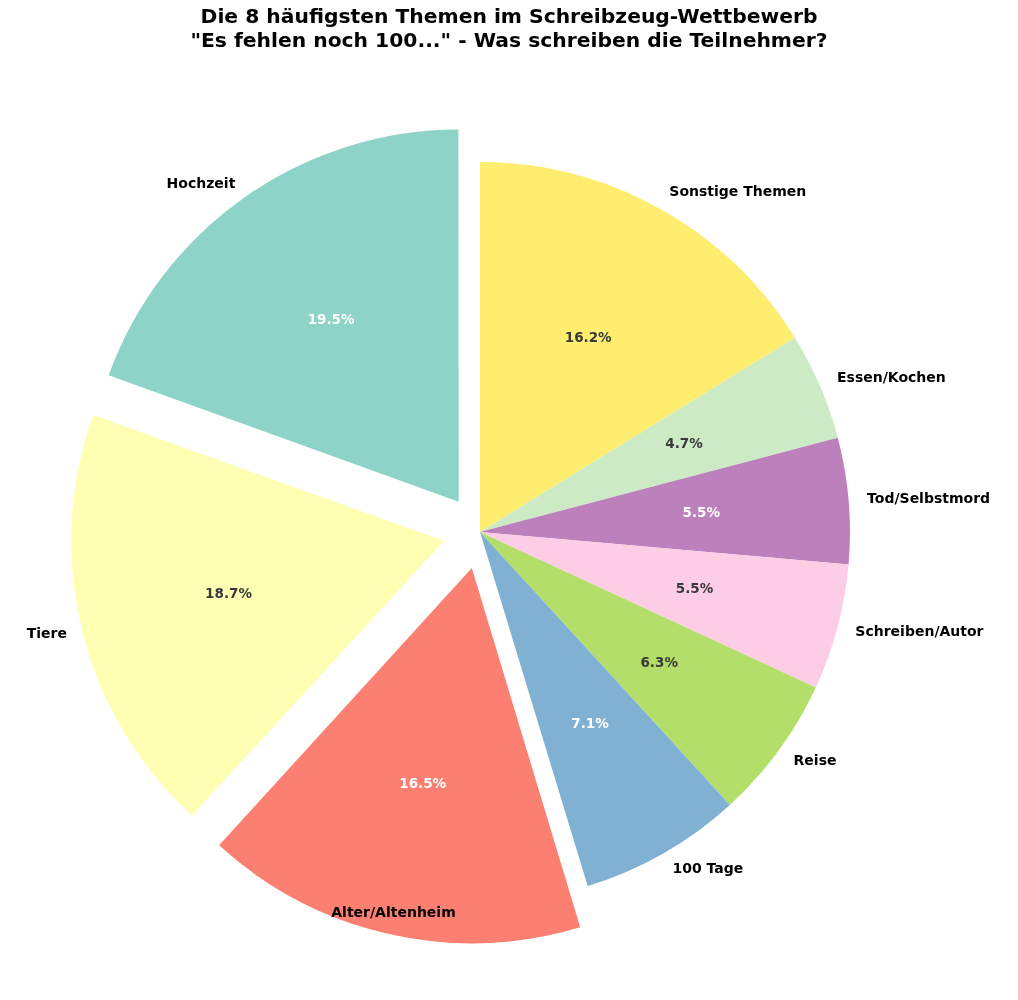  What do you see at coordinates (738, 191) in the screenshot?
I see `slice-label: Sonstige Themen` at bounding box center [738, 191].